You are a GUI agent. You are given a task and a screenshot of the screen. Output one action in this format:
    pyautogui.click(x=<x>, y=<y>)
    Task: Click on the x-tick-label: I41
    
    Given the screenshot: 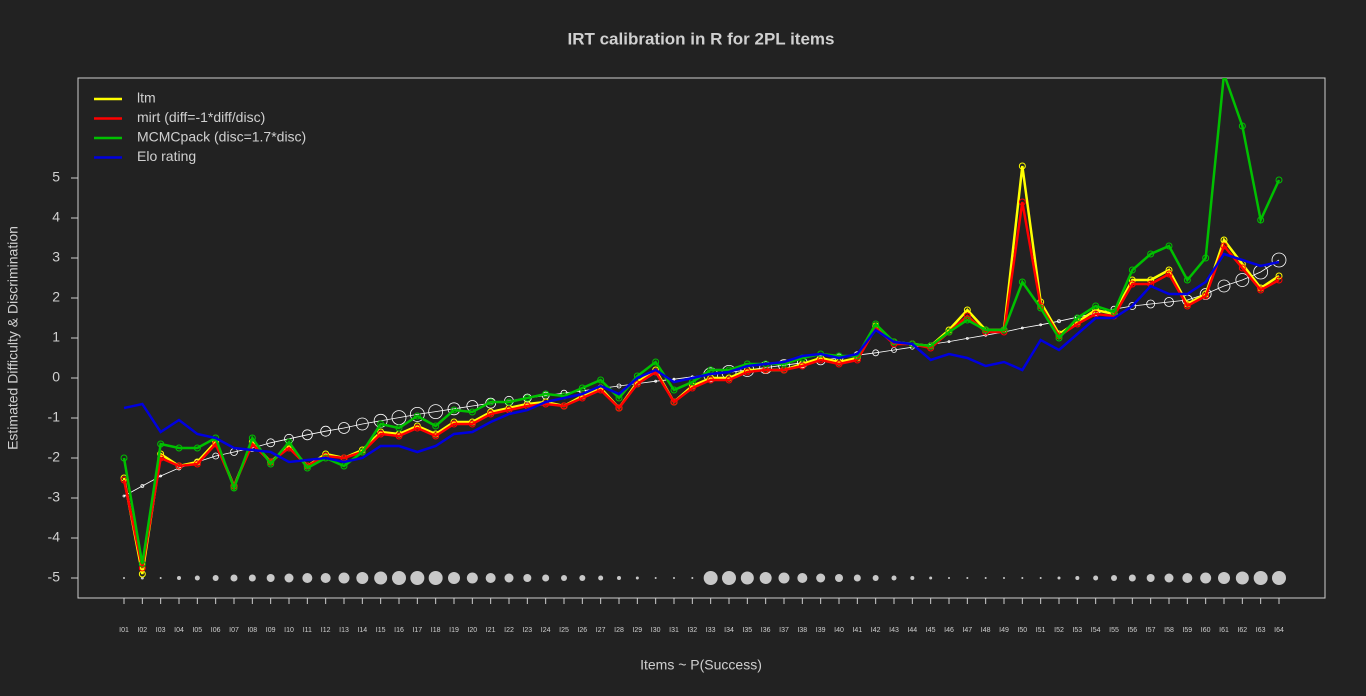 What is the action you would take?
    pyautogui.click(x=857, y=630)
    